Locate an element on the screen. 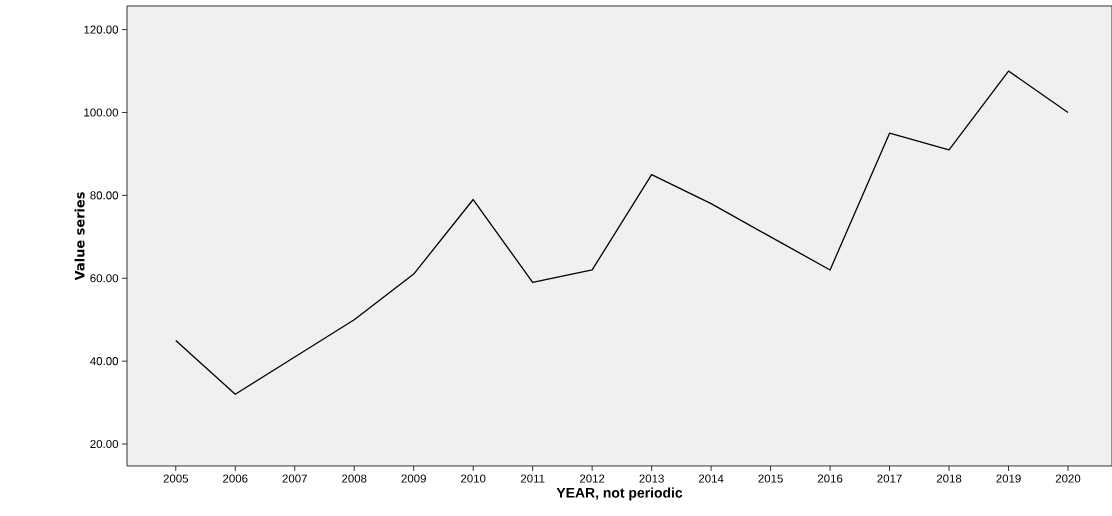 The height and width of the screenshot is (516, 1112). x-tick-label: 2020 is located at coordinates (1068, 478).